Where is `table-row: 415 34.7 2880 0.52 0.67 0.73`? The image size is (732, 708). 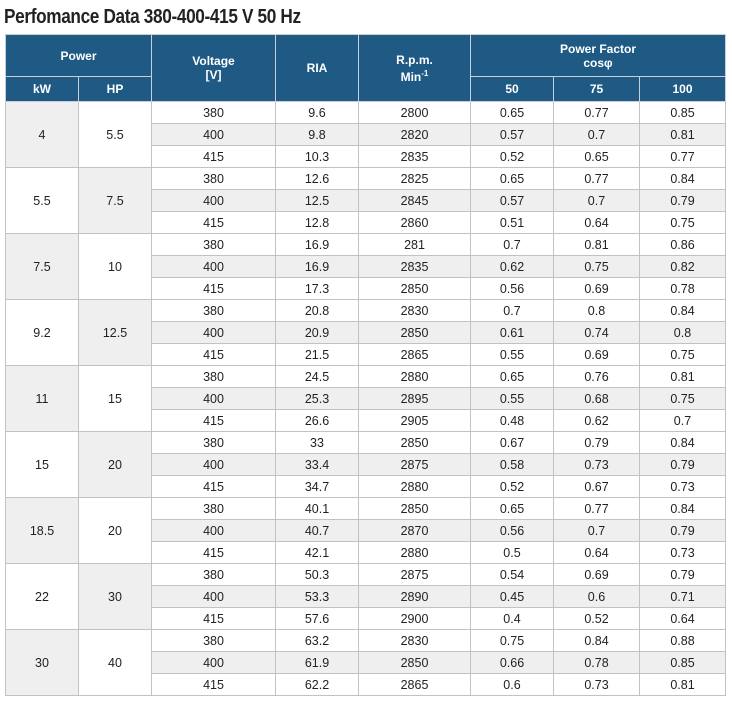 table-row: 415 34.7 2880 0.52 0.67 0.73 is located at coordinates (366, 486).